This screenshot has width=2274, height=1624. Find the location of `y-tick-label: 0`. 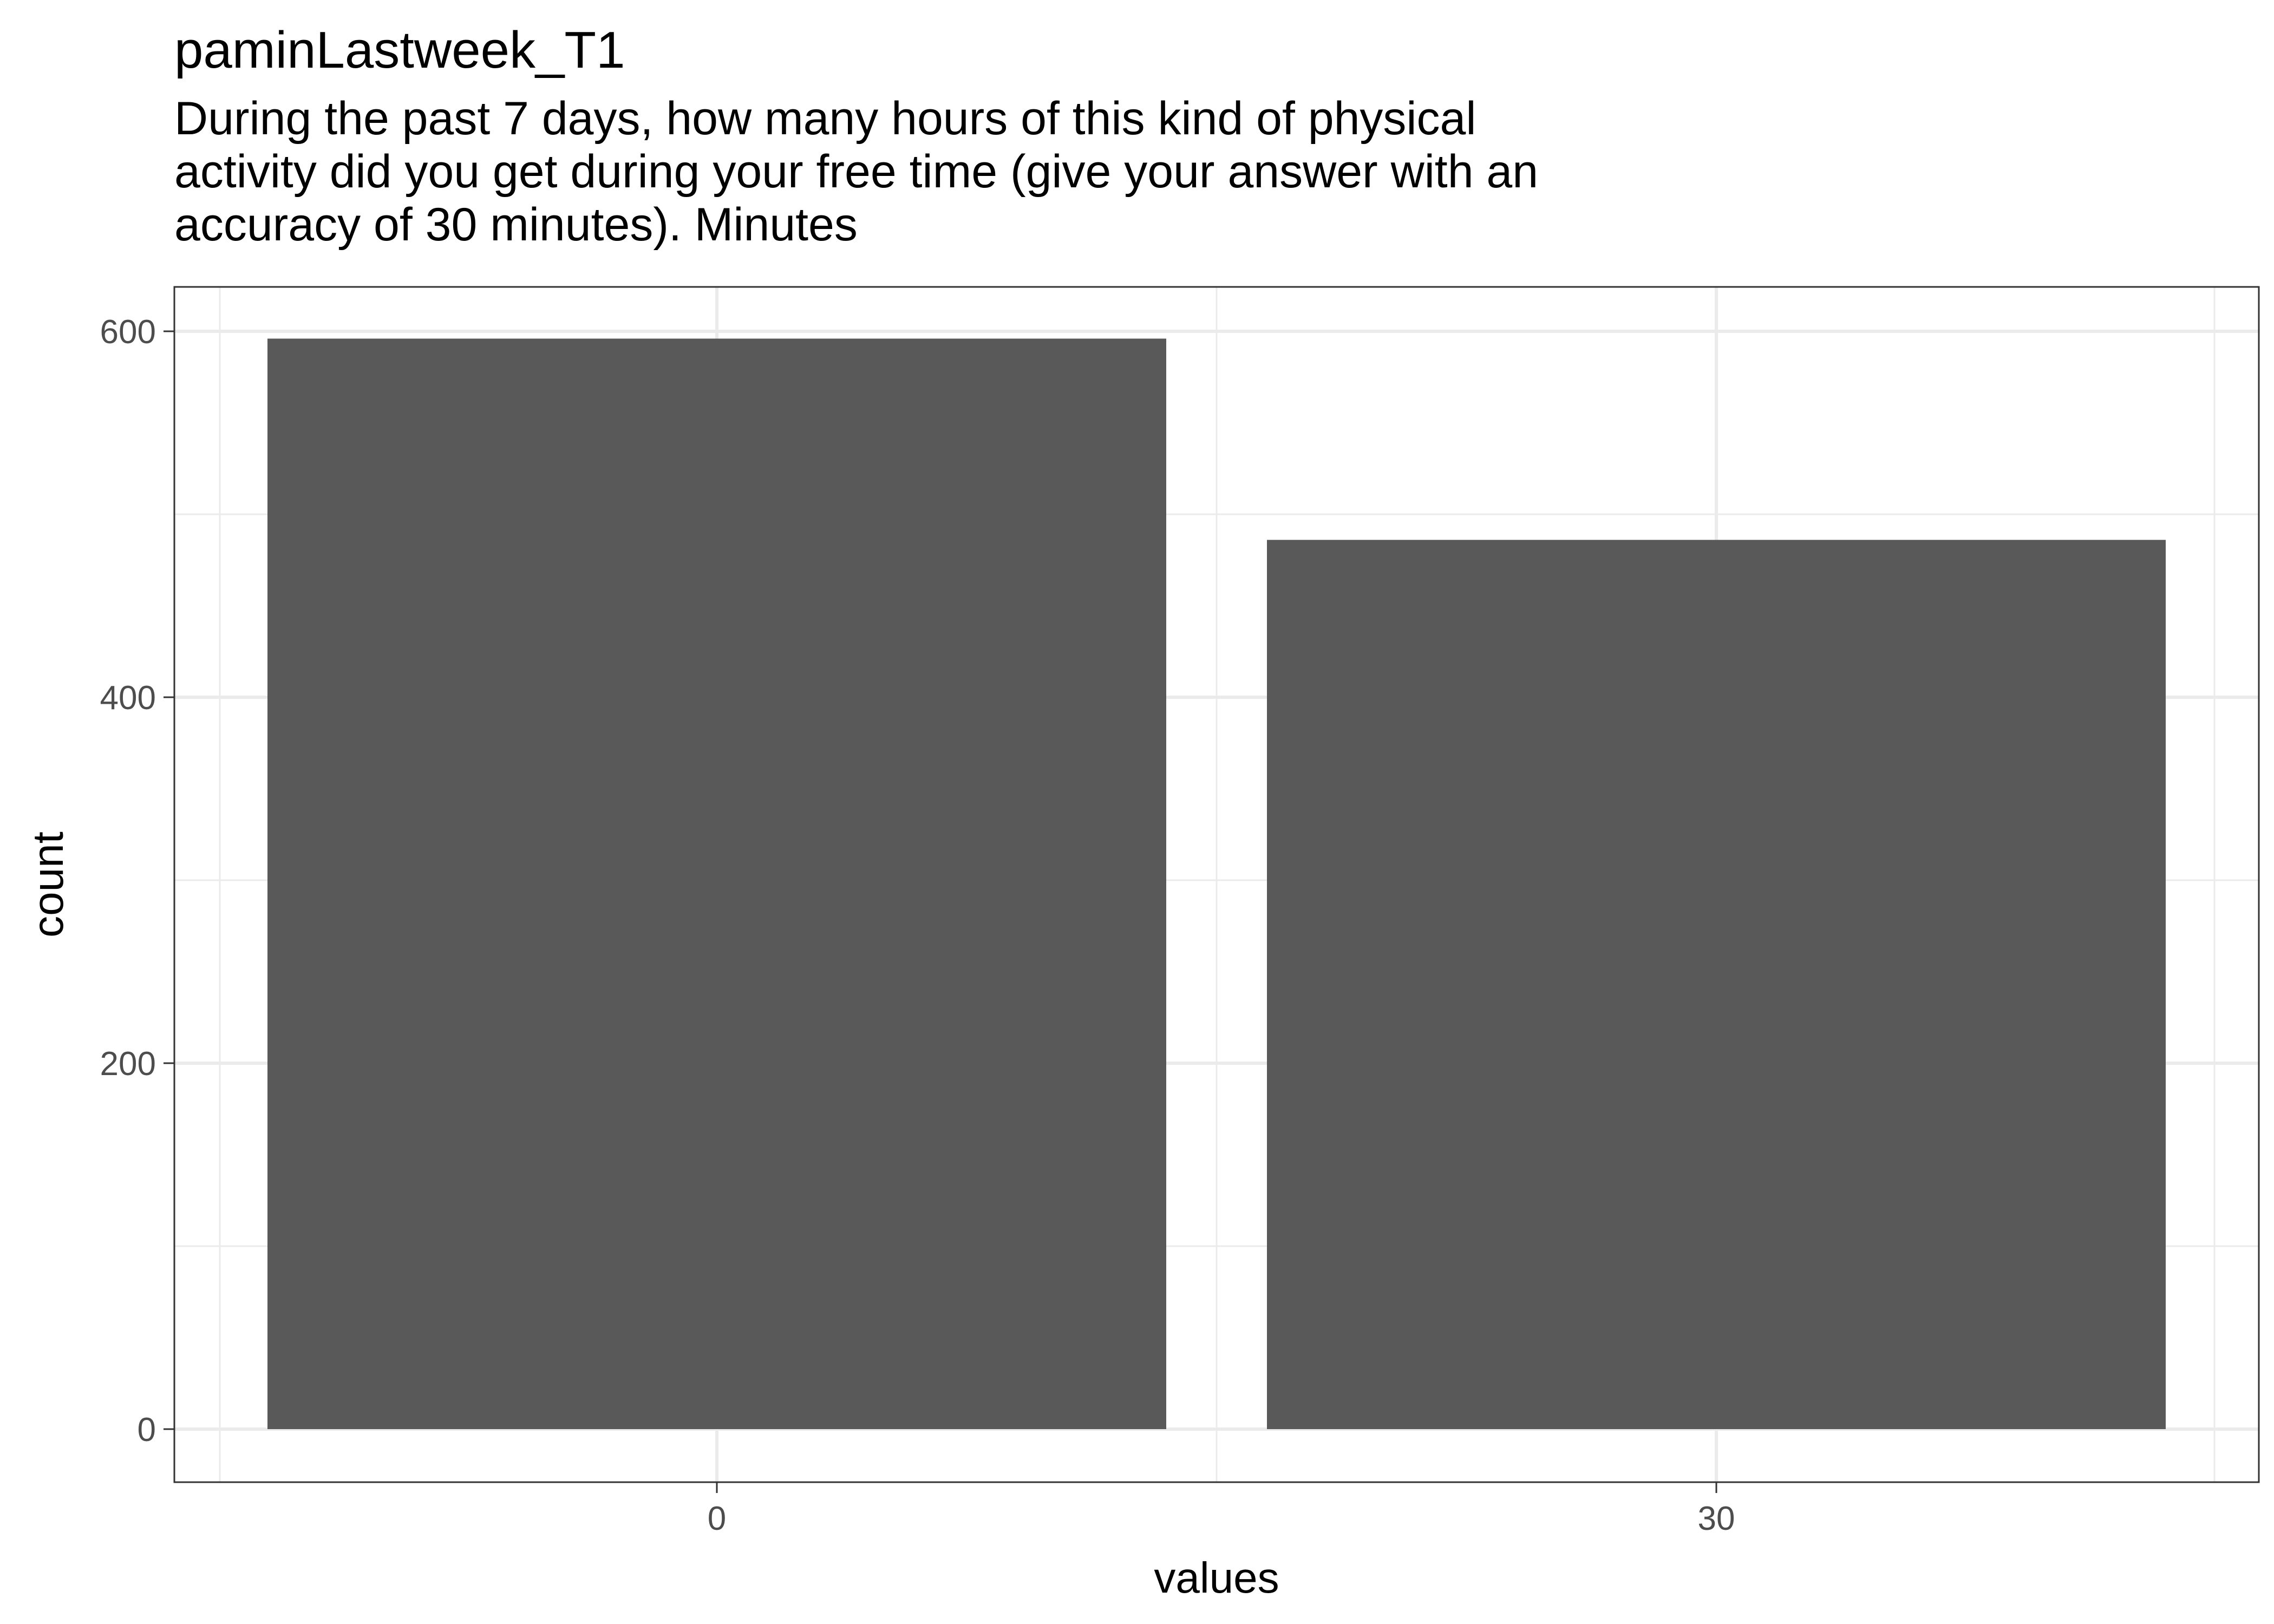

y-tick-label: 0 is located at coordinates (147, 1430).